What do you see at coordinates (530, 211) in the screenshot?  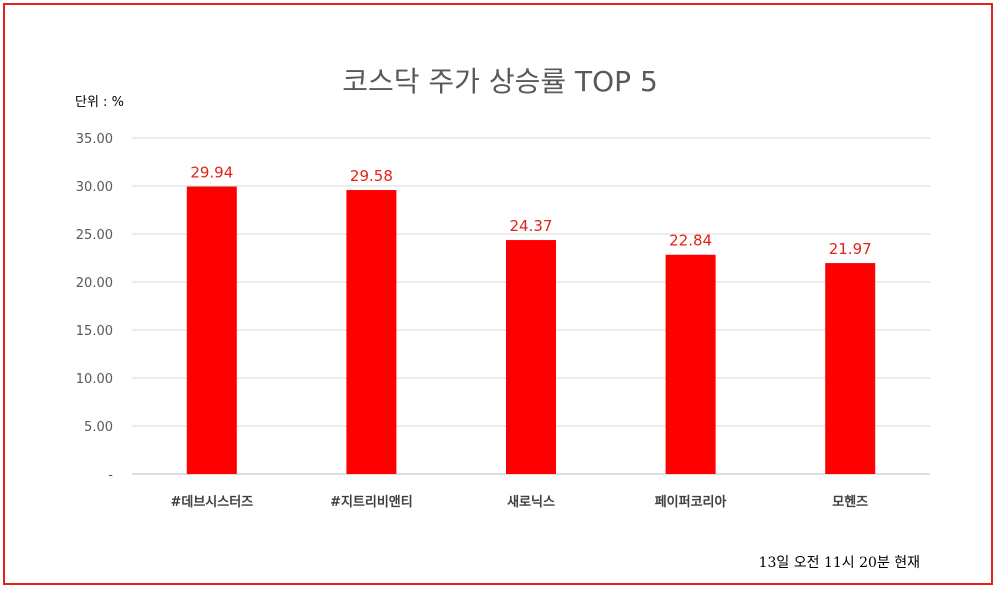 I see `data-labels: 29.94 29.58 24.37 22.84 21.97` at bounding box center [530, 211].